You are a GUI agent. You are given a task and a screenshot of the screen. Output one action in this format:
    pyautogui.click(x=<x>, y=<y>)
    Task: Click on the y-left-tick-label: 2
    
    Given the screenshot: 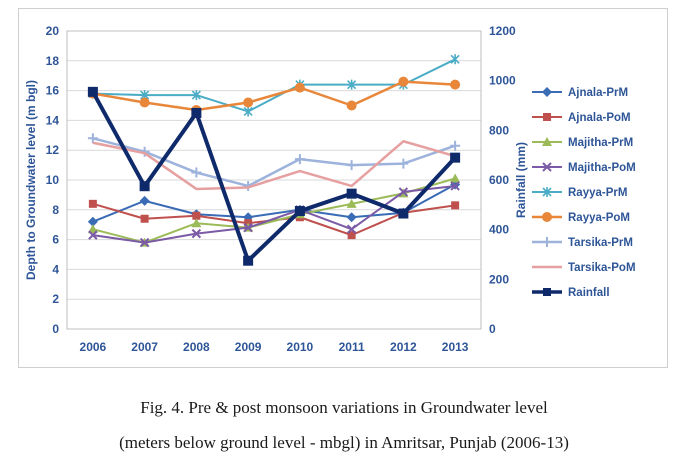 What is the action you would take?
    pyautogui.click(x=55, y=299)
    